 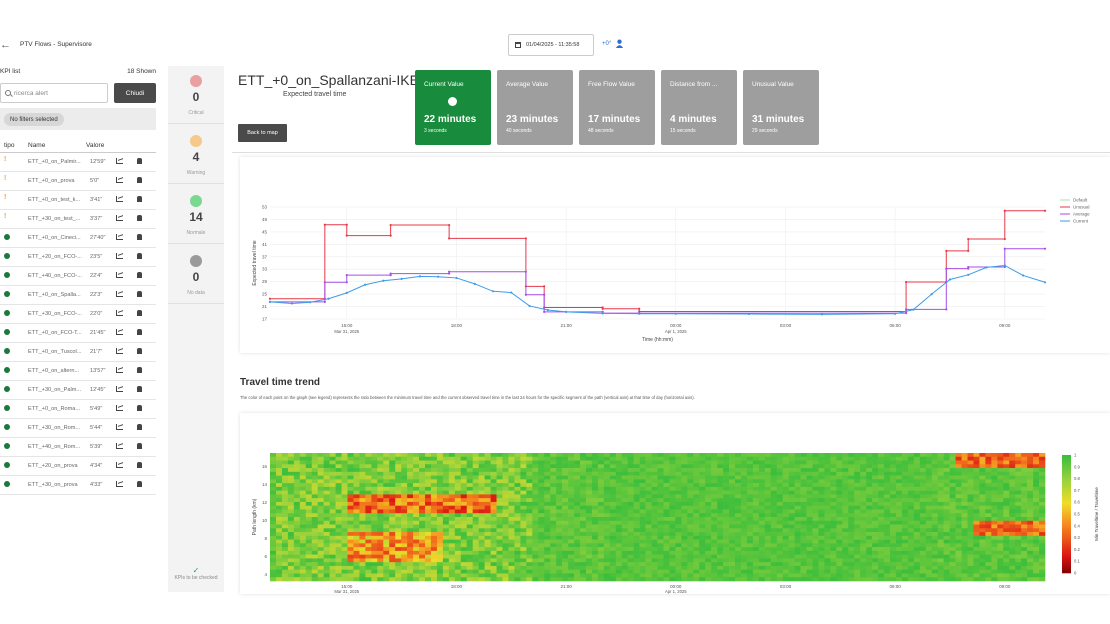 I want to click on value-card: Free Flow Value 17 minutes 48 seconds, so click(x=617, y=107).